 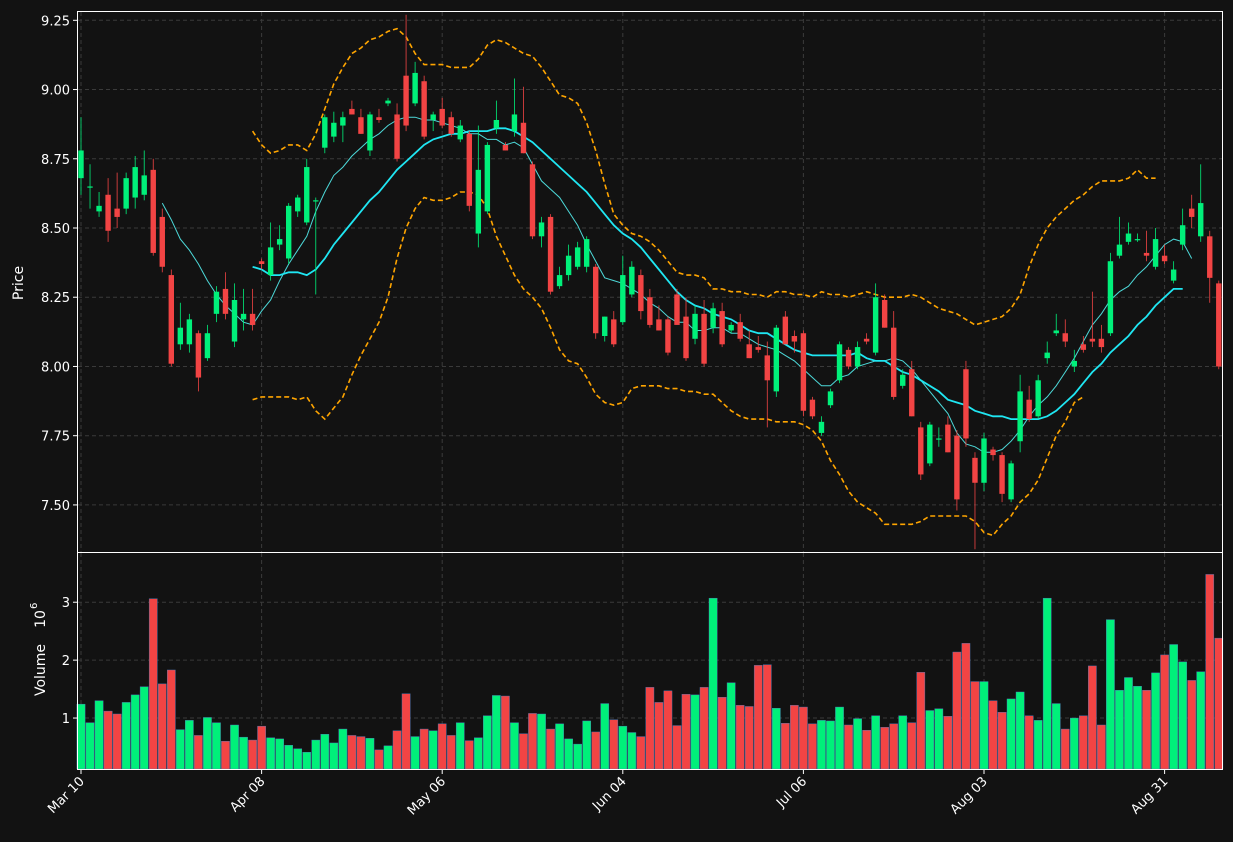 What do you see at coordinates (55, 91) in the screenshot?
I see `price-tick-label: 9.00` at bounding box center [55, 91].